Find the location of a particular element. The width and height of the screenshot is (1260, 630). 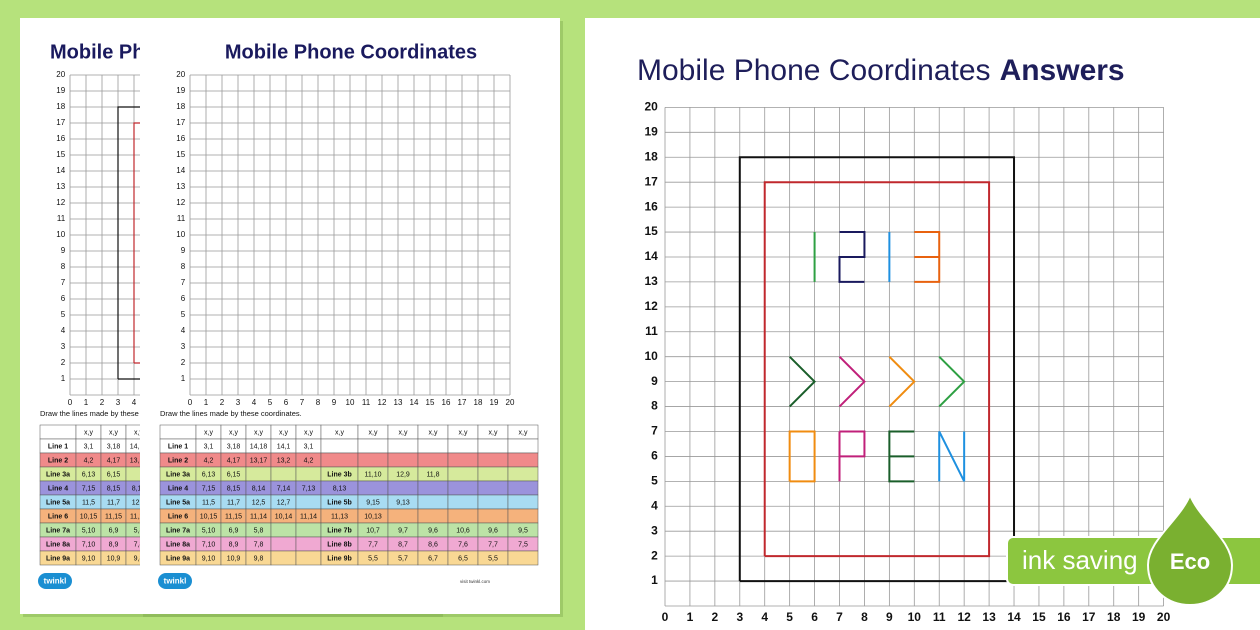

eco-badge: ink saving Eco is located at coordinates (1133, 549).